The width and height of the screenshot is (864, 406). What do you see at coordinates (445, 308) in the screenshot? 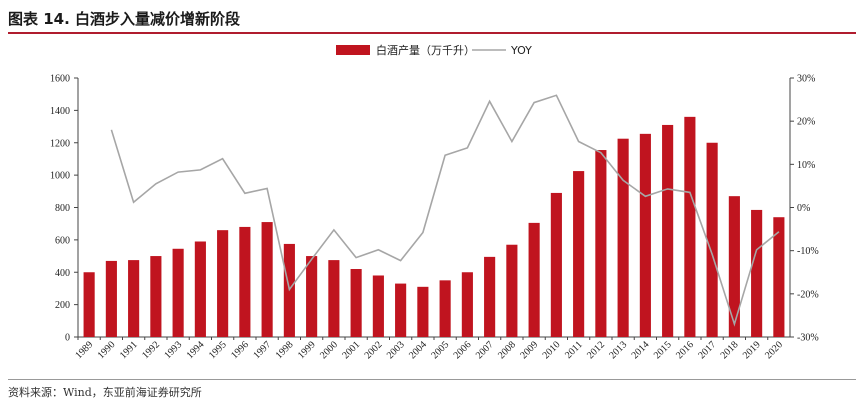
I see `bar-2005` at bounding box center [445, 308].